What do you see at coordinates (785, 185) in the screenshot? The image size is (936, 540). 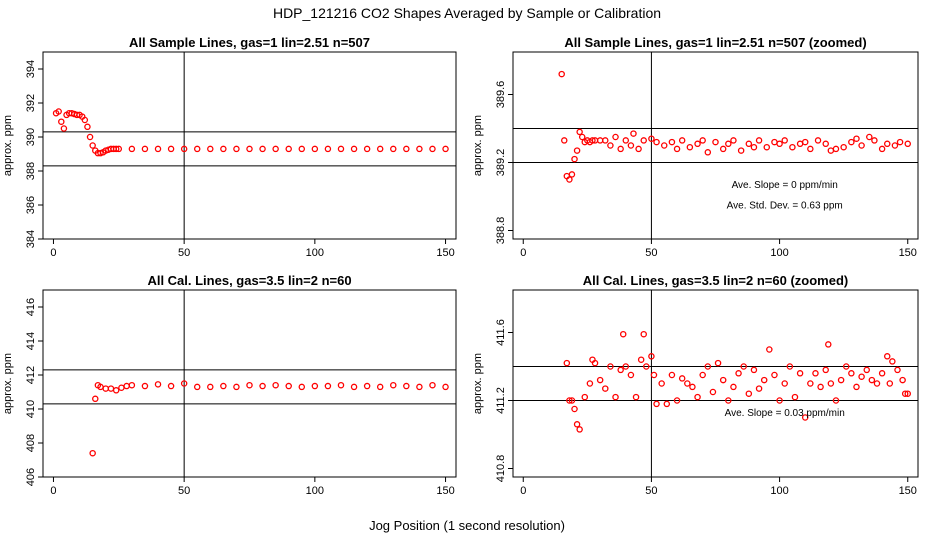 I see `annotation: Ave. Slope = 0 ppm/min` at bounding box center [785, 185].